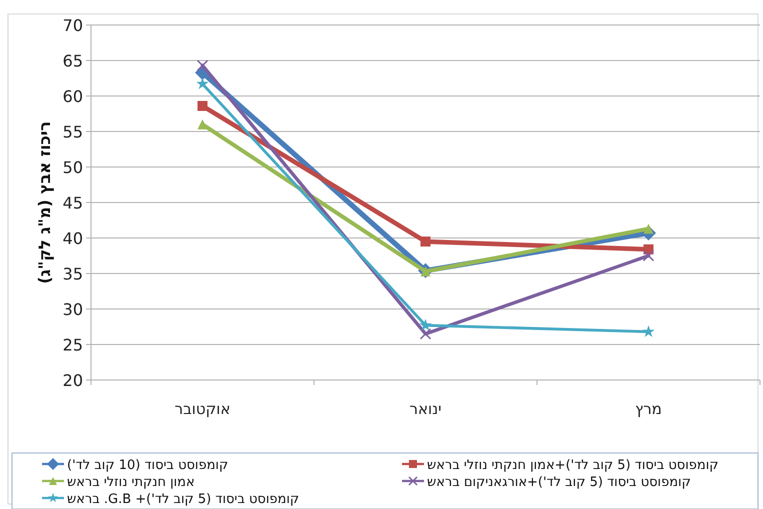  Describe the element at coordinates (183, 499) in the screenshot. I see `legend-label: קומפוסט ביסוד (5 קוב לד')+ G.B. בראש` at that location.